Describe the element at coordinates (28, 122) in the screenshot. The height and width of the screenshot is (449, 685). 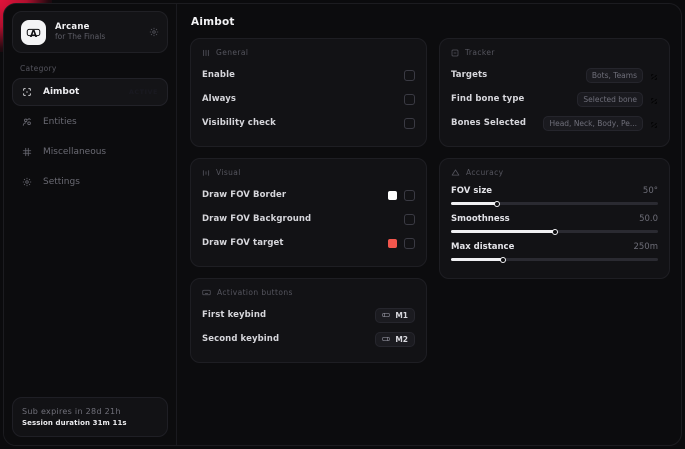
I see `entities-icon` at that location.